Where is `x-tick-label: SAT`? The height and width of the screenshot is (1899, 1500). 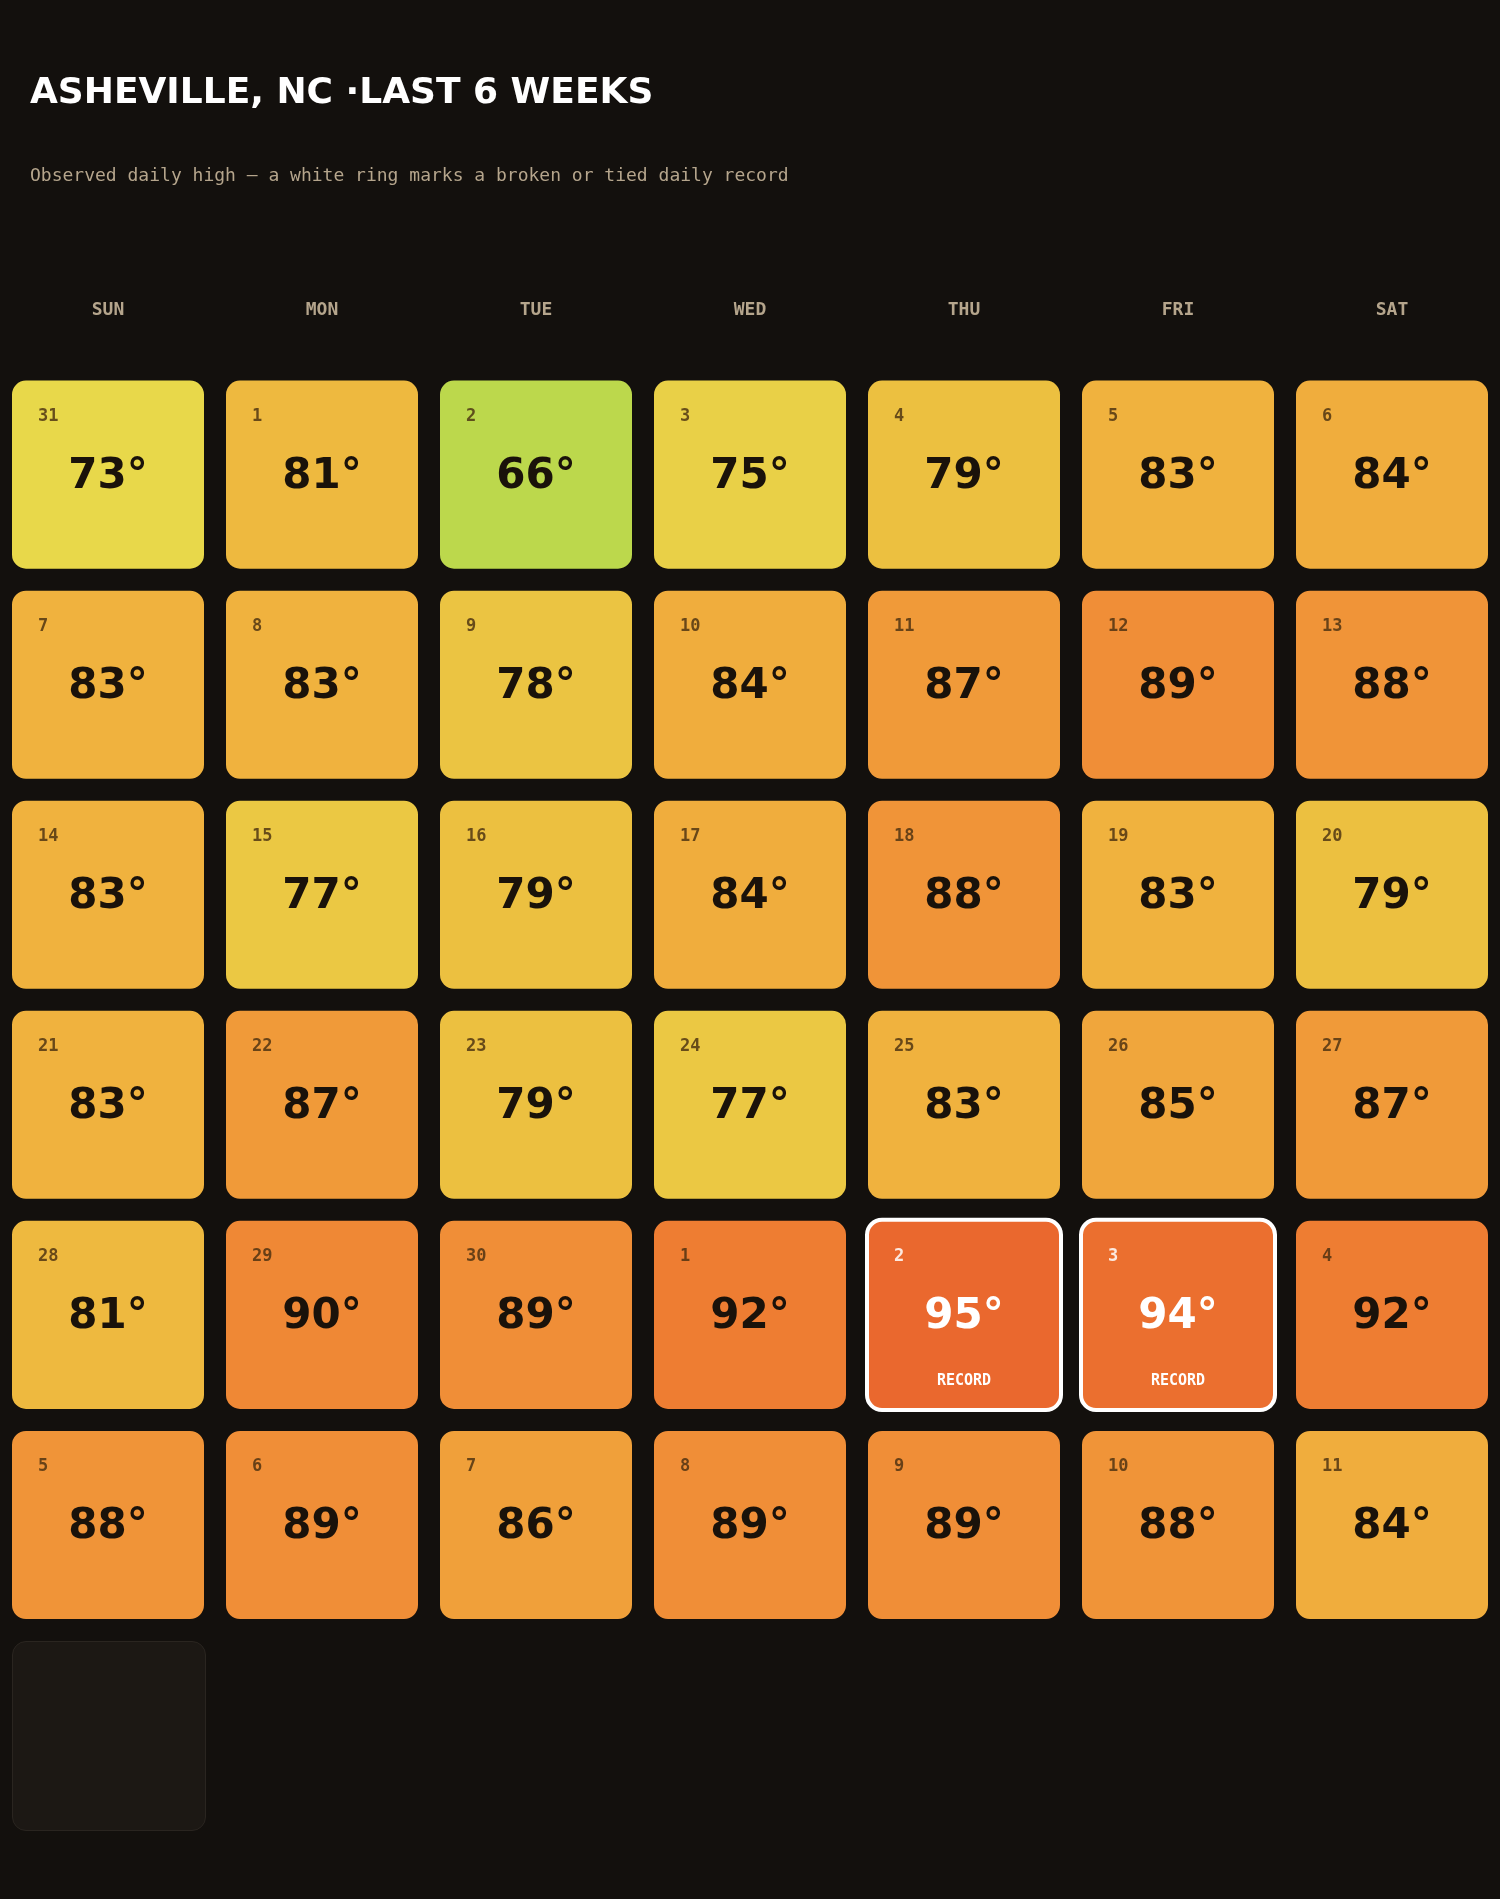 x-tick-label: SAT is located at coordinates (1392, 309).